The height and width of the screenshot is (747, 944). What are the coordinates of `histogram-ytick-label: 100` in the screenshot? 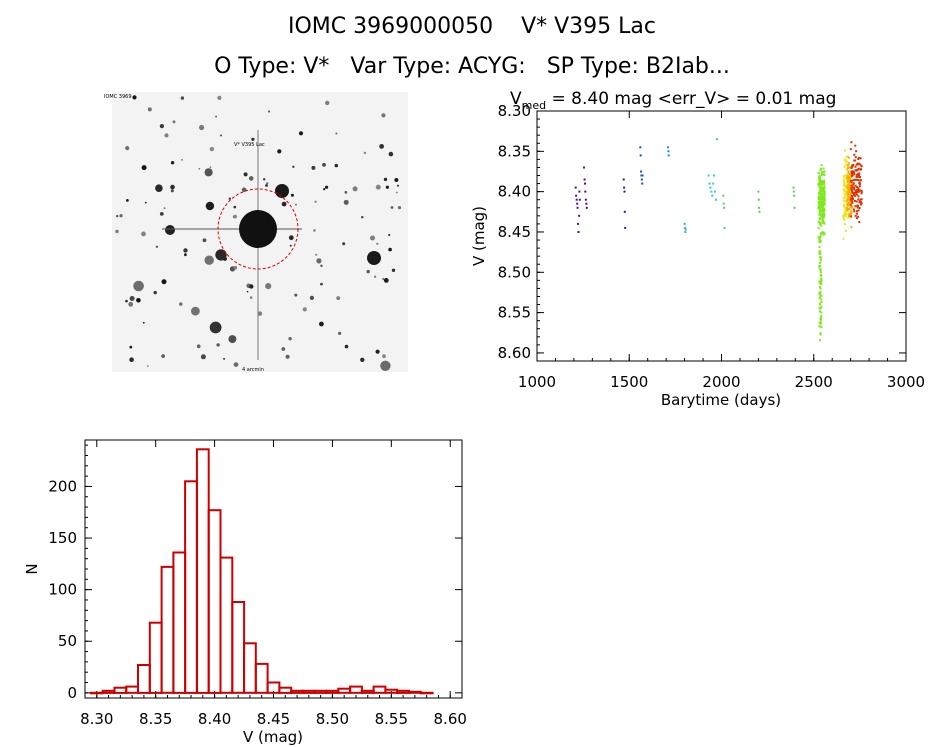 It's located at (62, 590).